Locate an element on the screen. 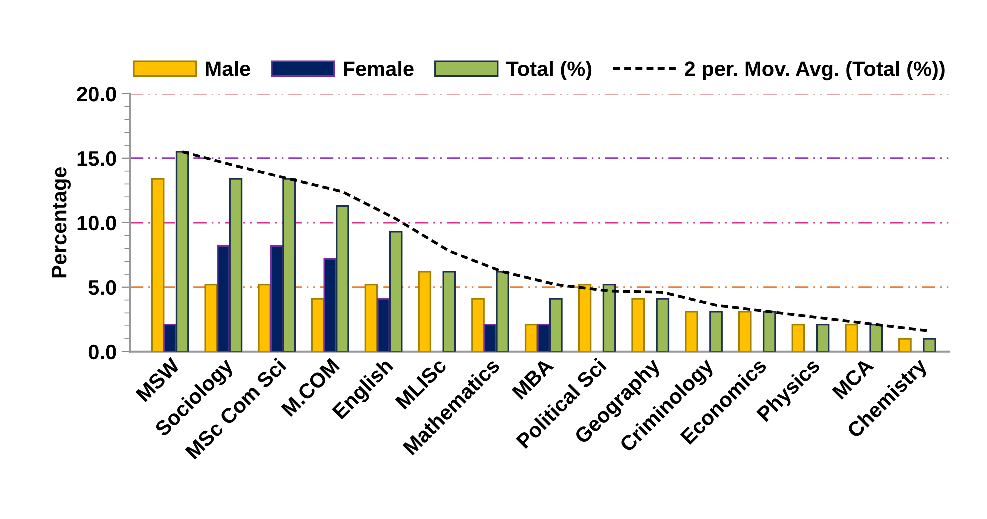 This screenshot has height=519, width=987. y-tick-label: 0.0 is located at coordinates (102, 352).